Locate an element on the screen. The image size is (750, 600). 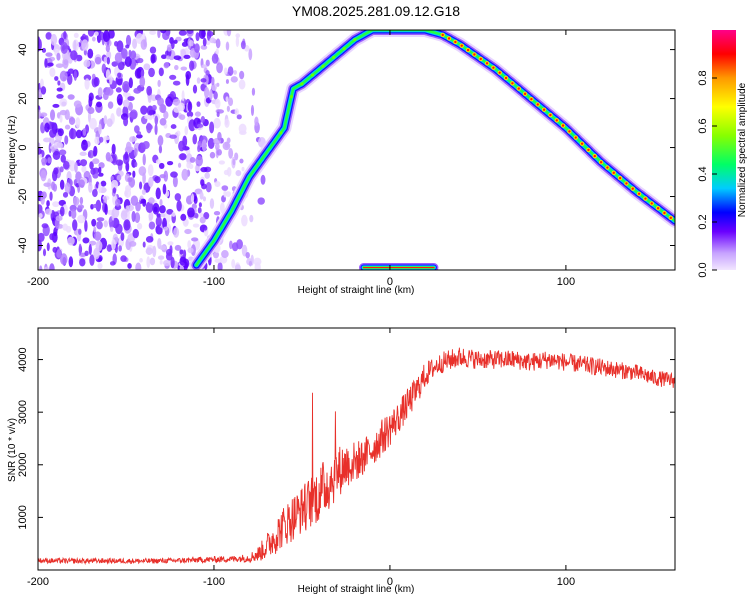
snr-xtick-label: 100 is located at coordinates (566, 582).